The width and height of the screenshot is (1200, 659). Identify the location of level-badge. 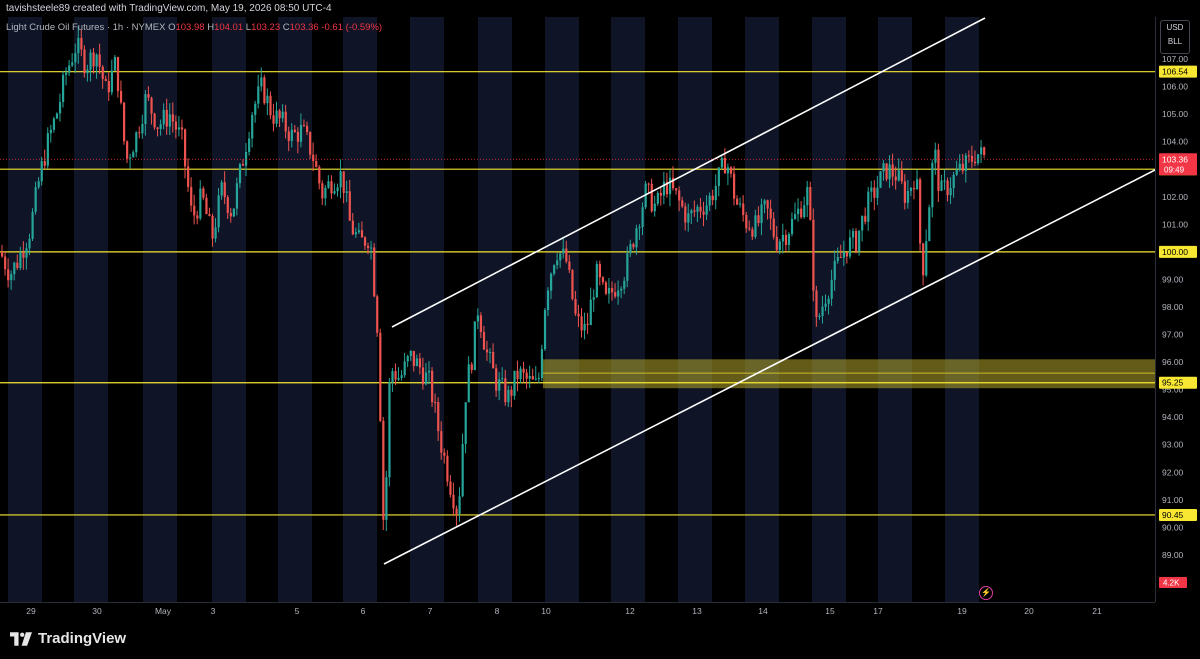
(1178, 514).